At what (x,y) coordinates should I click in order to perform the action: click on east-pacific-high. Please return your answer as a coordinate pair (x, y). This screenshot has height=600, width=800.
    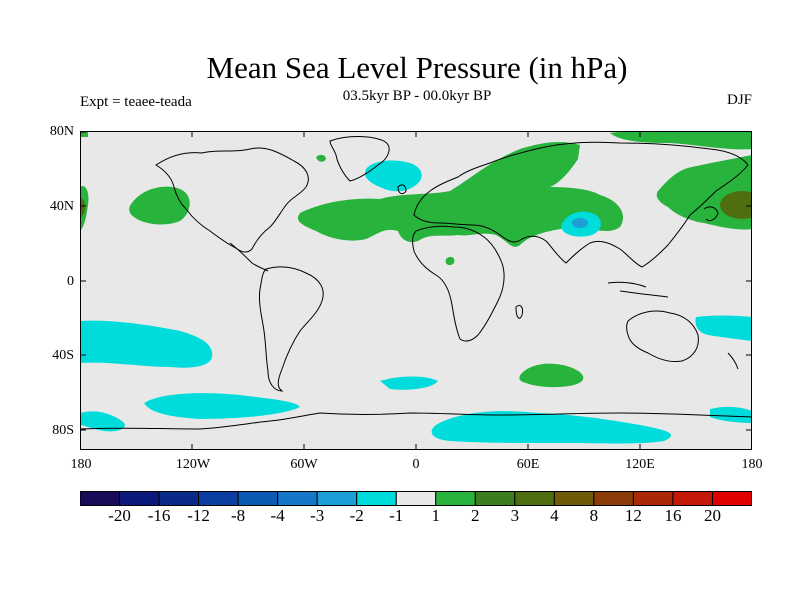
    Looking at the image, I should click on (159, 205).